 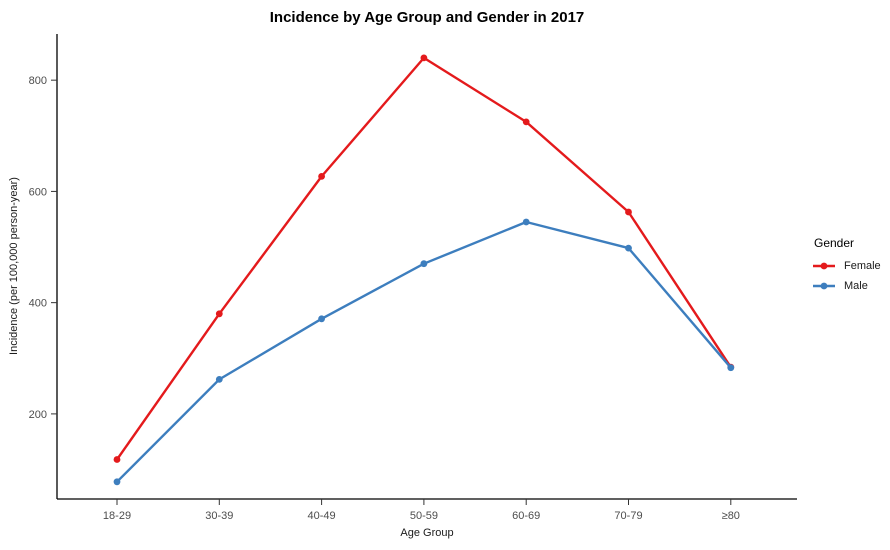 I want to click on legend: Gender Female Male, so click(x=846, y=268).